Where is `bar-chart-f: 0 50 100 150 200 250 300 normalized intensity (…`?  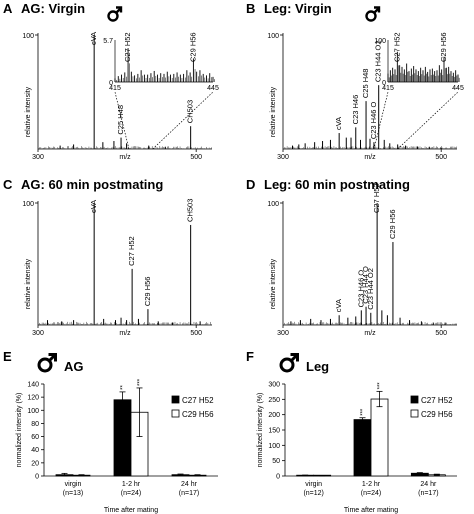
bar-chart-f: 0 50 100 150 200 250 300 normalized intensity (… is located at coordinates (357, 448).